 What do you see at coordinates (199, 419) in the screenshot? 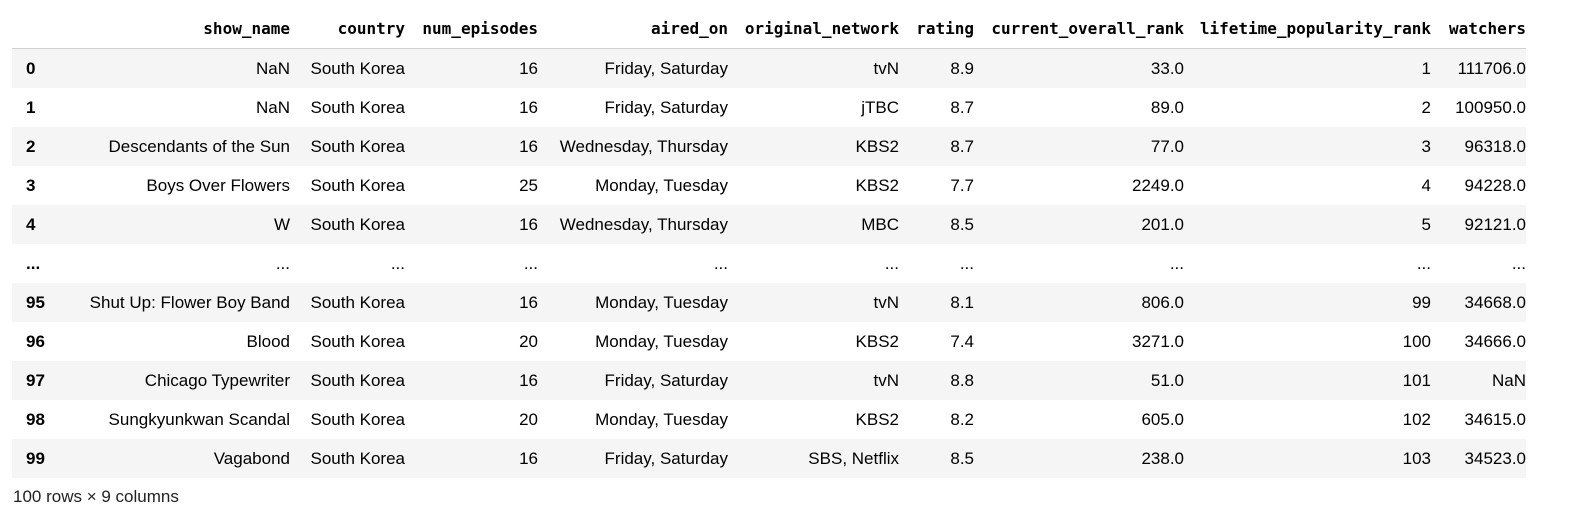
I see `cell-show-name: Sungkyunkwan Scandal` at bounding box center [199, 419].